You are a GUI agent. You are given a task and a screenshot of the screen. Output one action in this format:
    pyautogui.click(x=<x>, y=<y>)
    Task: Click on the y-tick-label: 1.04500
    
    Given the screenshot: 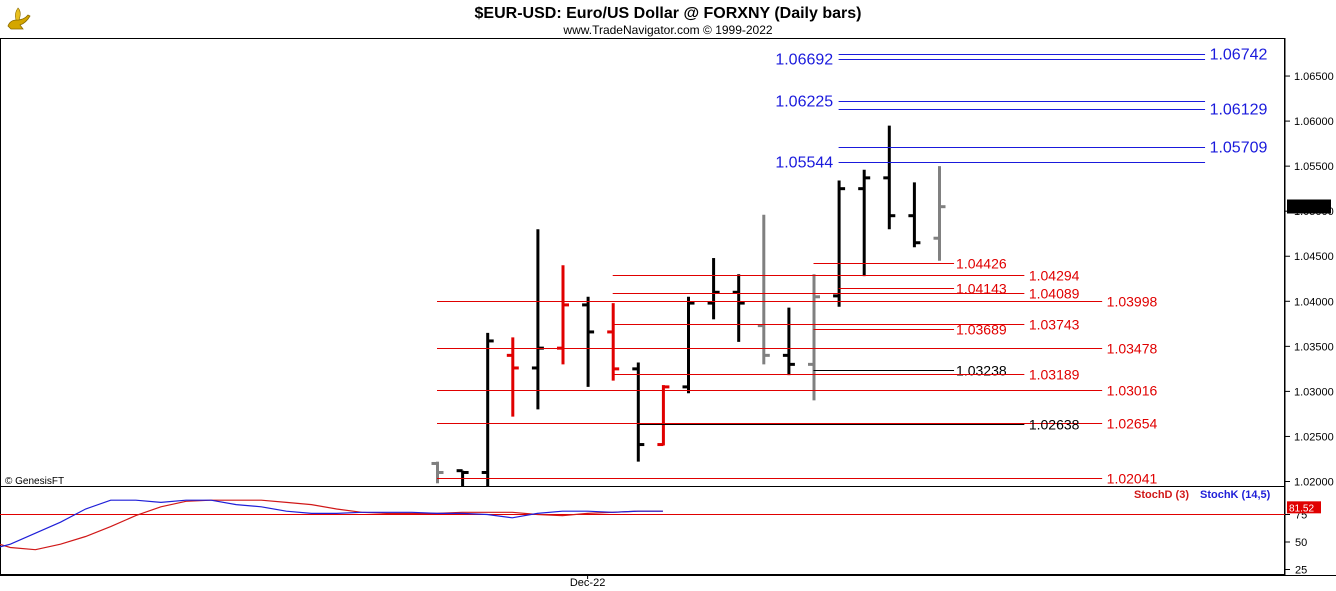 What is the action you would take?
    pyautogui.click(x=1314, y=257)
    